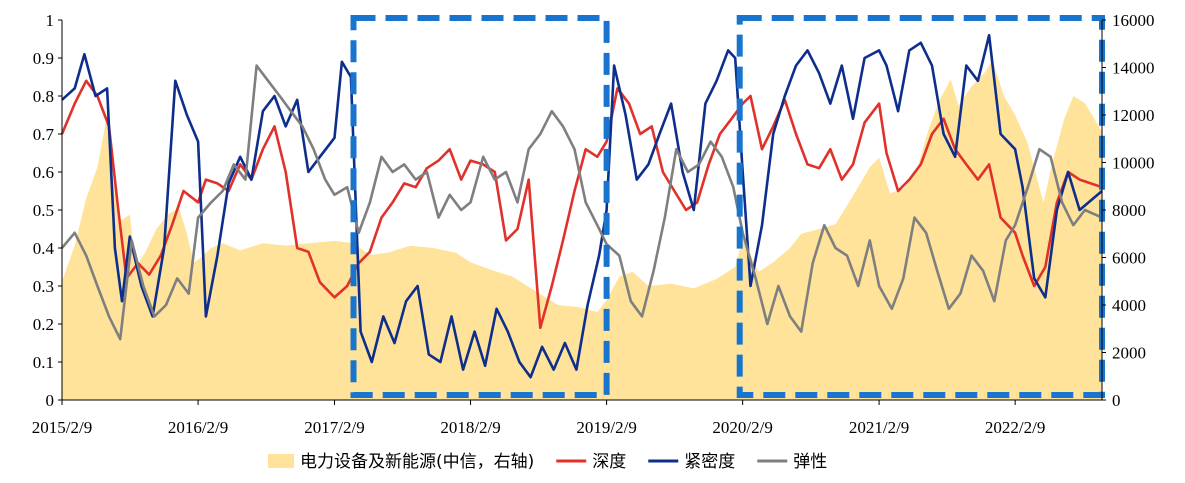 The height and width of the screenshot is (483, 1185). I want to click on legend-label: 电力设备及新能源(中信，右轴), so click(417, 462).